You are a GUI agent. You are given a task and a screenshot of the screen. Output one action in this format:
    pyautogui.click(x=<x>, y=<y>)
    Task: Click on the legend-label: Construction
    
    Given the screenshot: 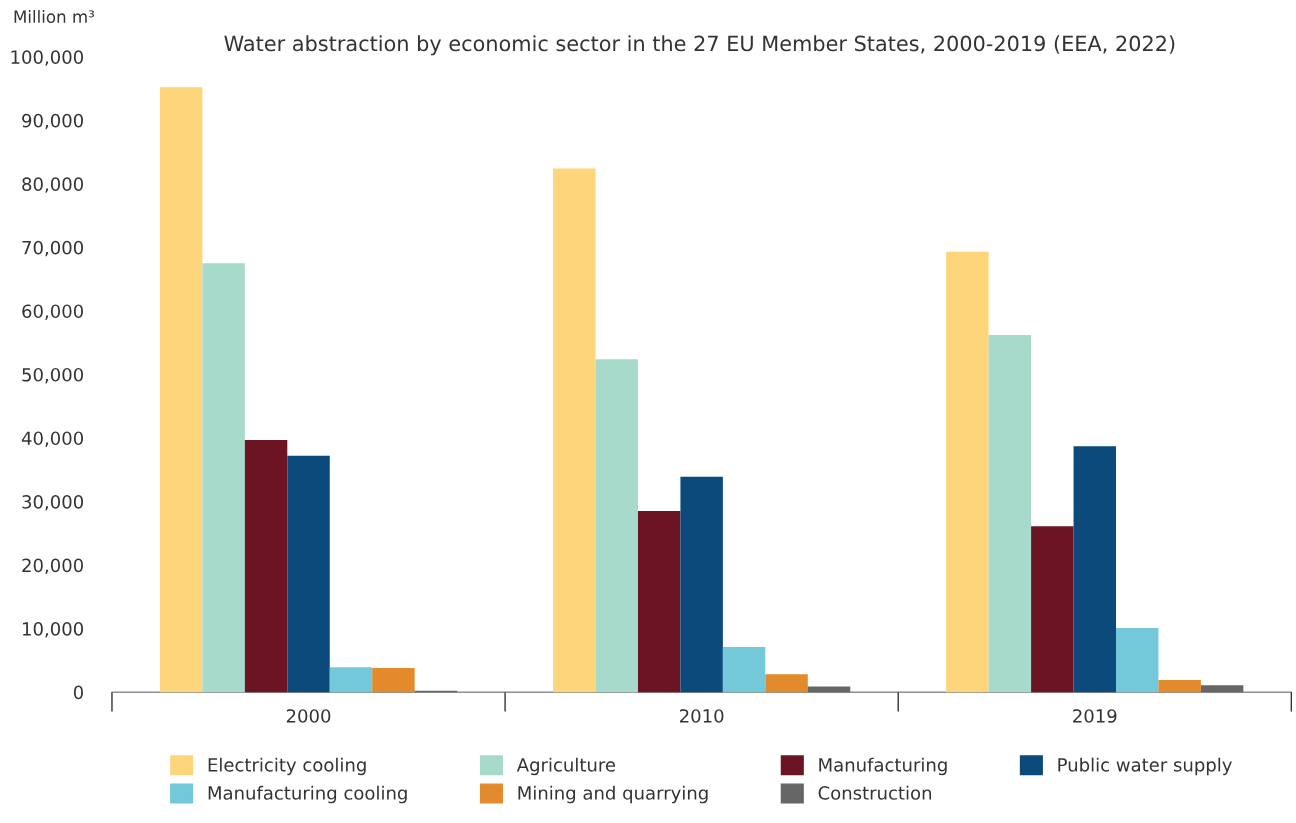 What is the action you would take?
    pyautogui.click(x=874, y=792)
    